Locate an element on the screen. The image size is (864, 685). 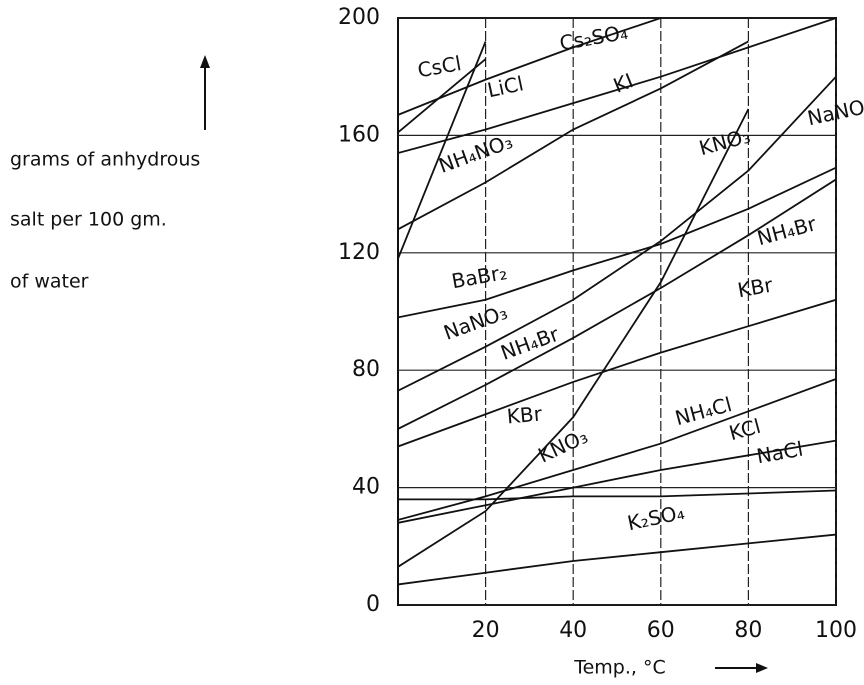
curve-label: KI is located at coordinates (623, 82).